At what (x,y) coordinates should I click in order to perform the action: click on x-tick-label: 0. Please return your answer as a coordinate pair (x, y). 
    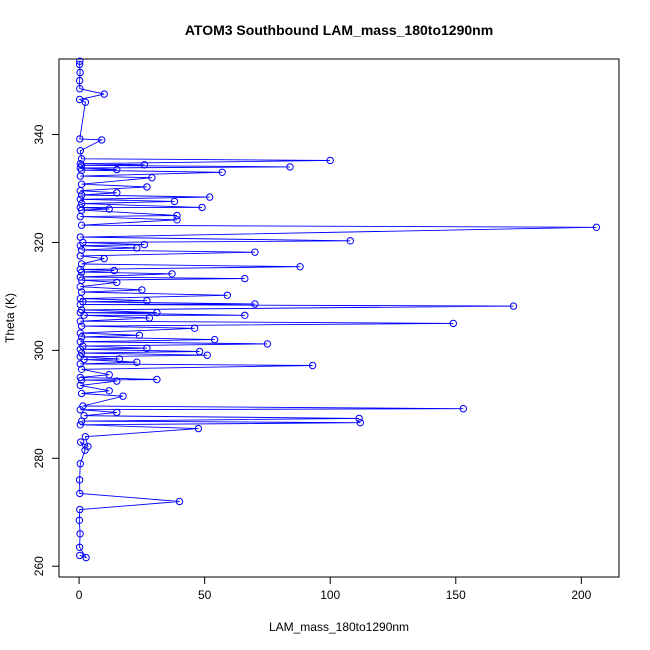
    Looking at the image, I should click on (79, 595).